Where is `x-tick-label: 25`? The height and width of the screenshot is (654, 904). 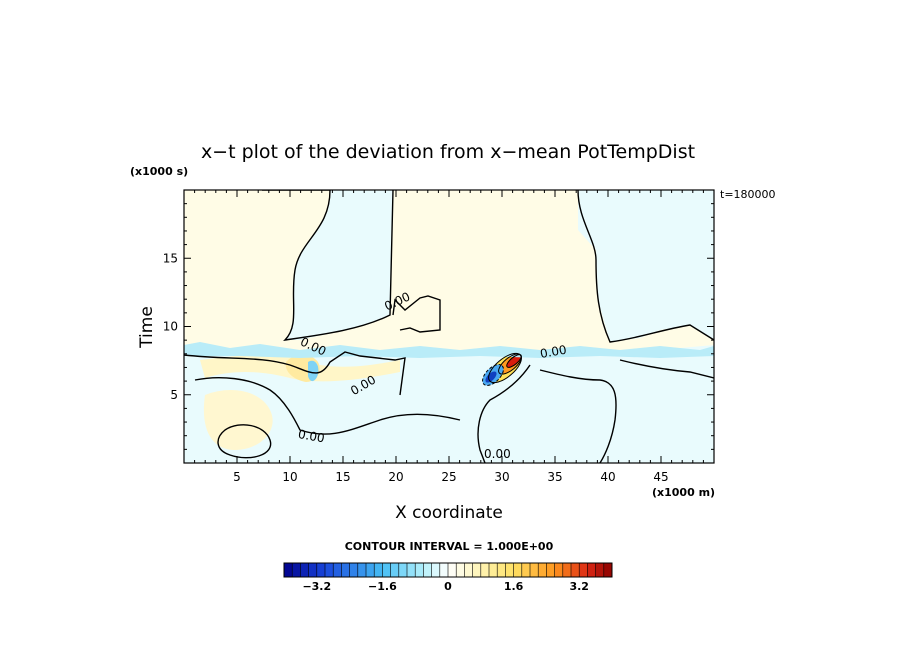
x-tick-label: 25 is located at coordinates (448, 477).